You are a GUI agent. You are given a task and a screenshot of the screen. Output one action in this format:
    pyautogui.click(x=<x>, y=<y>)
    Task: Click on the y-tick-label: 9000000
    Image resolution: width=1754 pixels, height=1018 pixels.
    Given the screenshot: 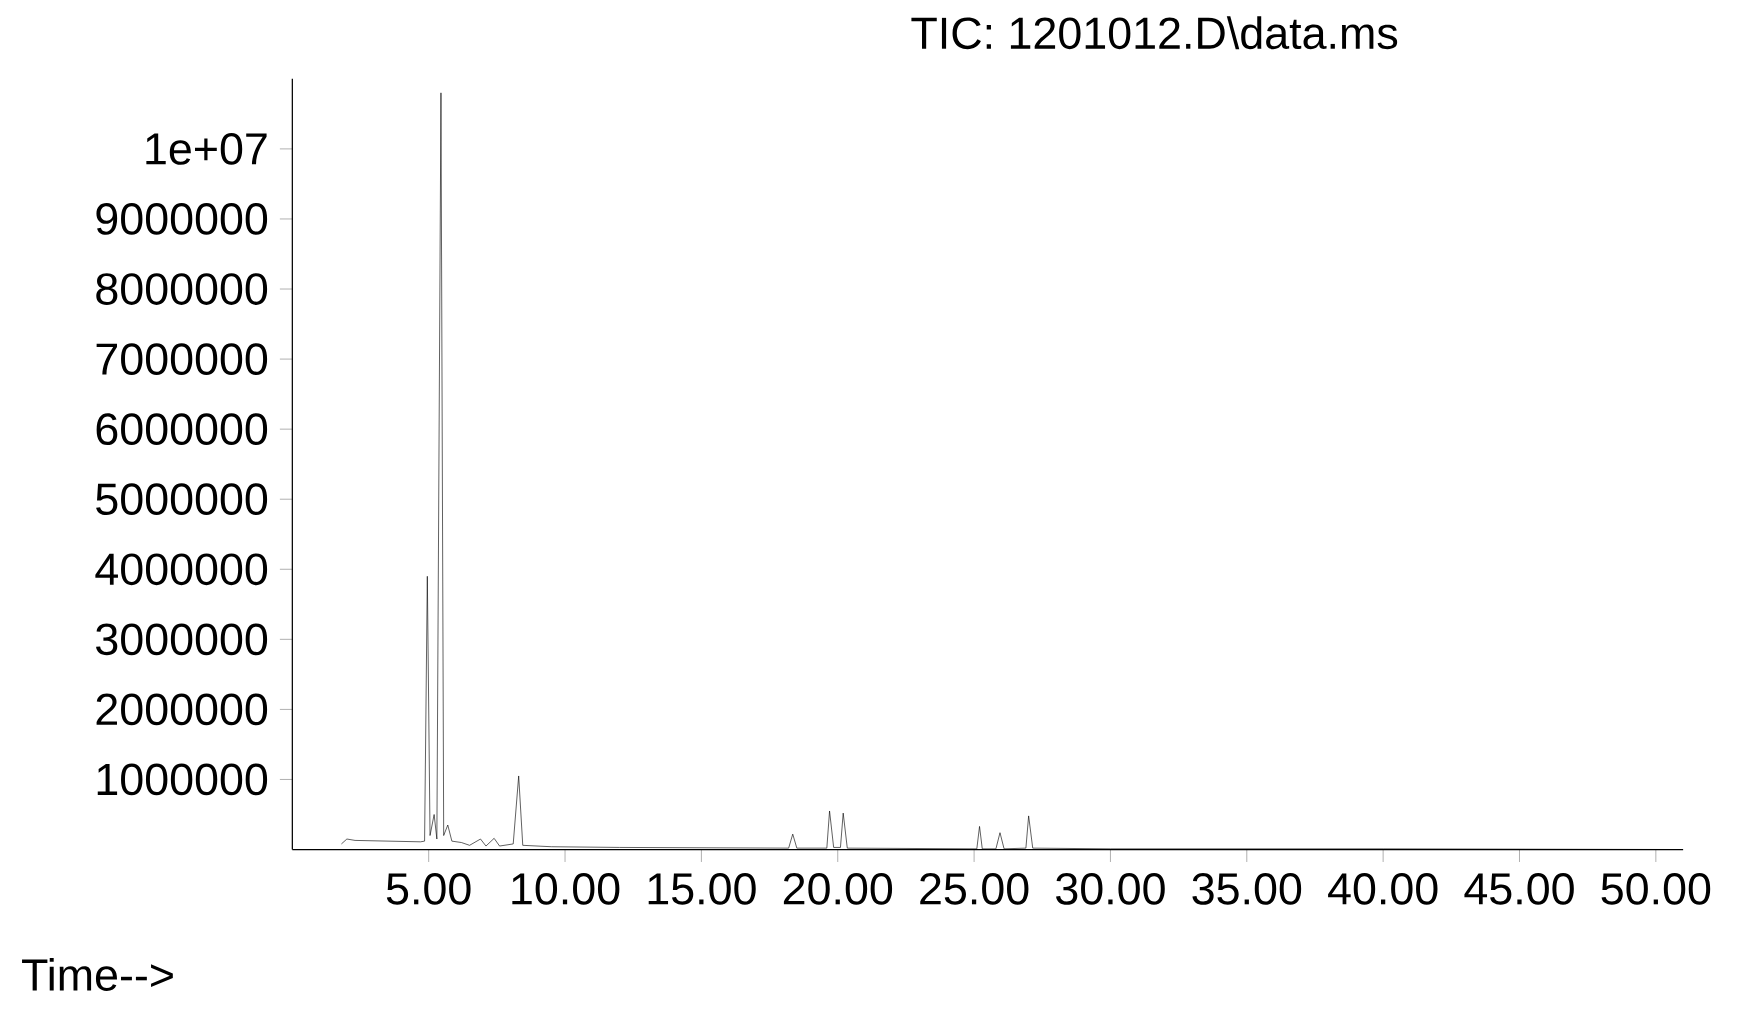 What is the action you would take?
    pyautogui.click(x=182, y=219)
    